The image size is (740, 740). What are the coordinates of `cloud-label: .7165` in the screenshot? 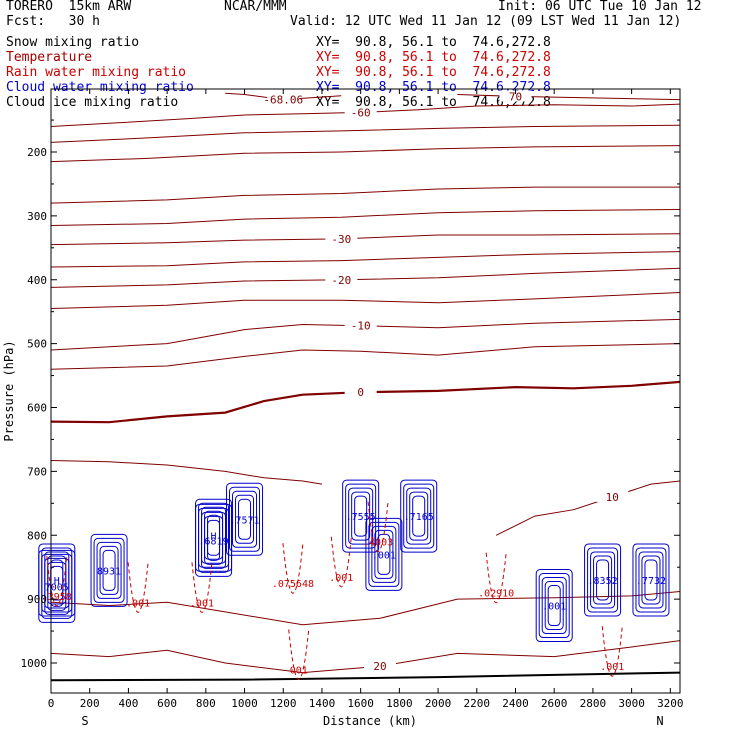 It's located at (419, 517).